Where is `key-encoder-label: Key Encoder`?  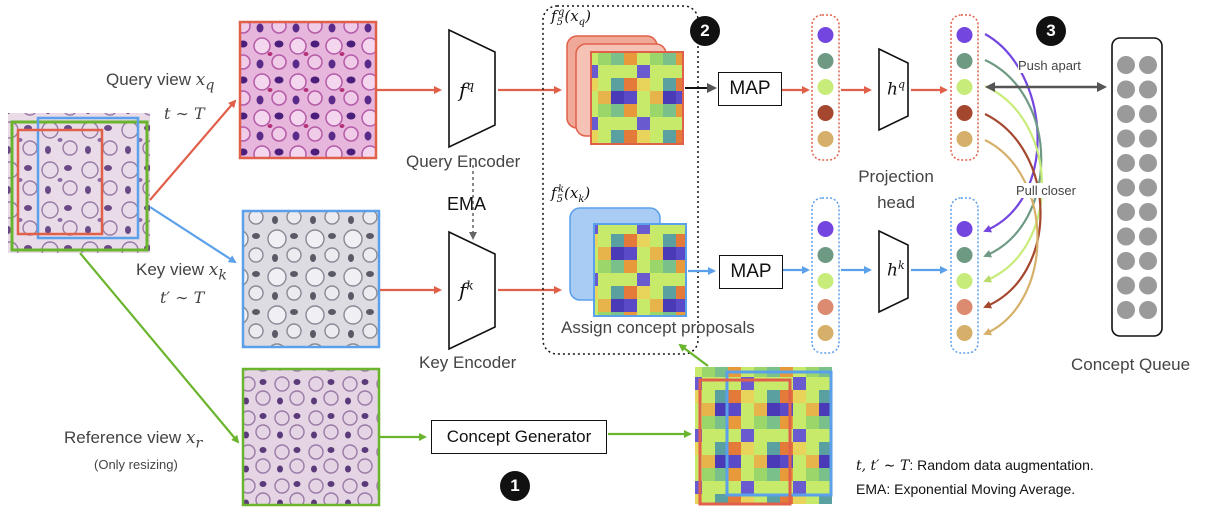
key-encoder-label: Key Encoder is located at coordinates (468, 362).